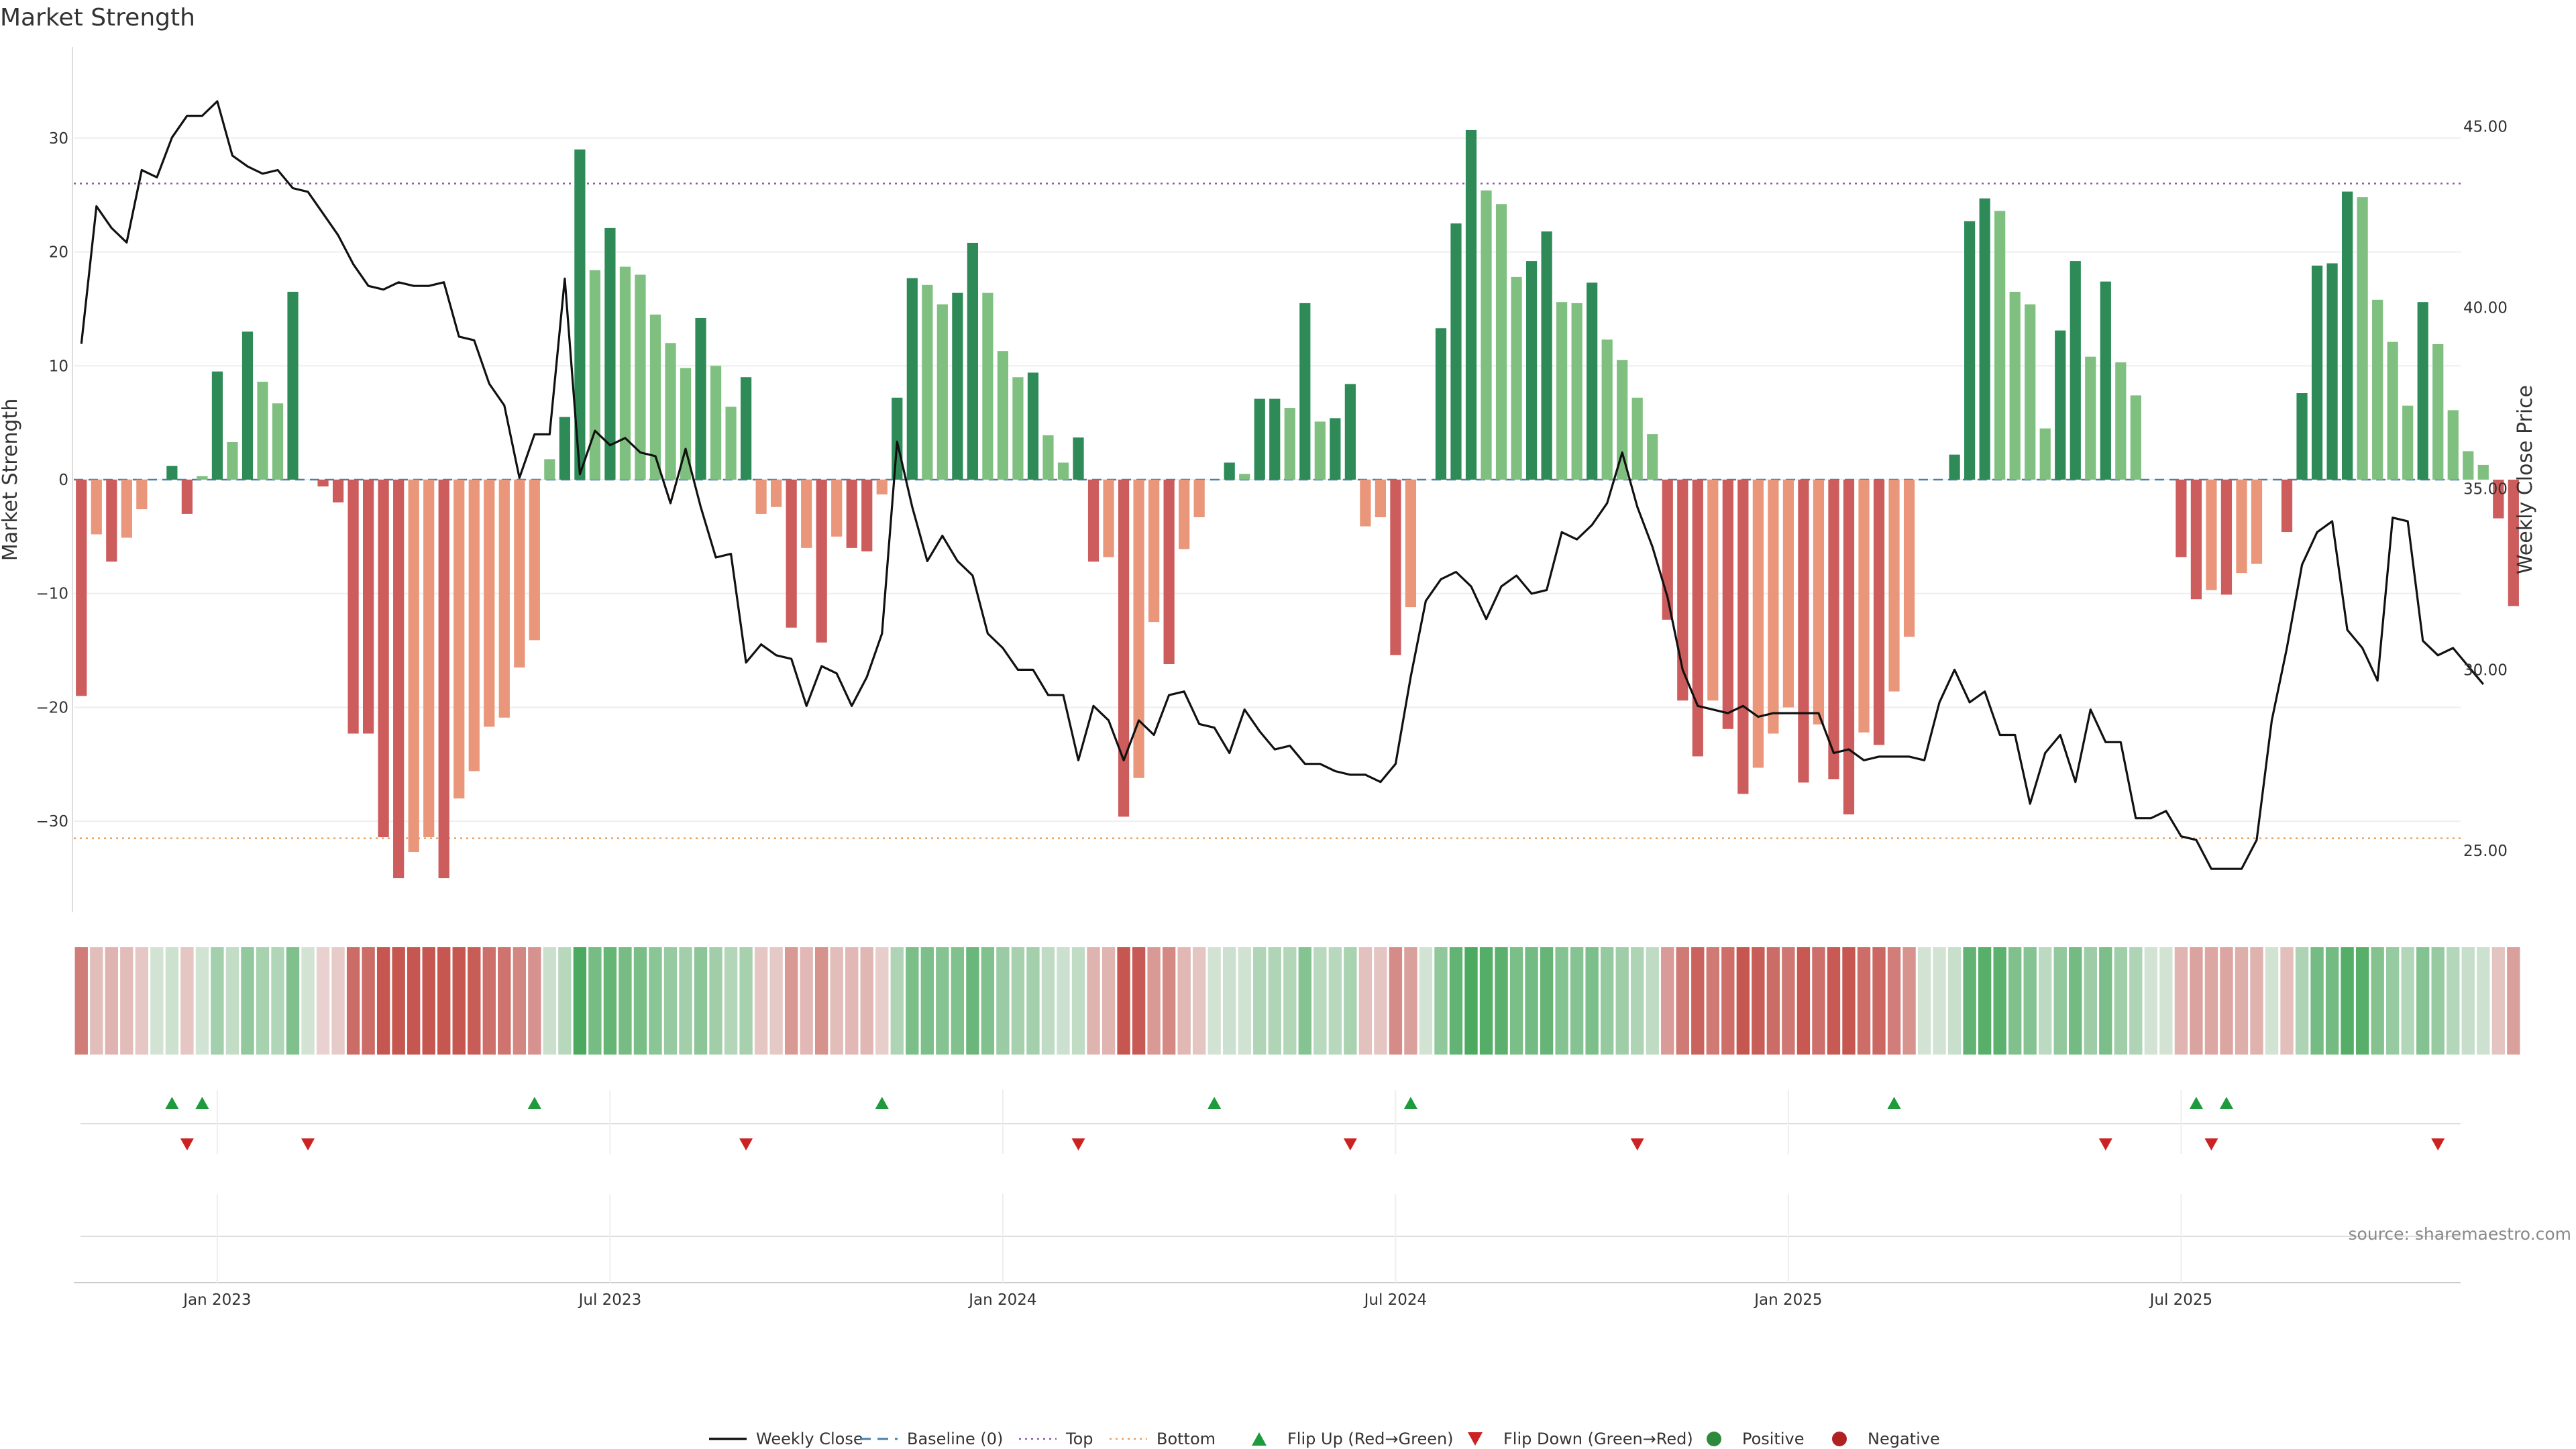  I want to click on left-tick-label: 10, so click(58, 366).